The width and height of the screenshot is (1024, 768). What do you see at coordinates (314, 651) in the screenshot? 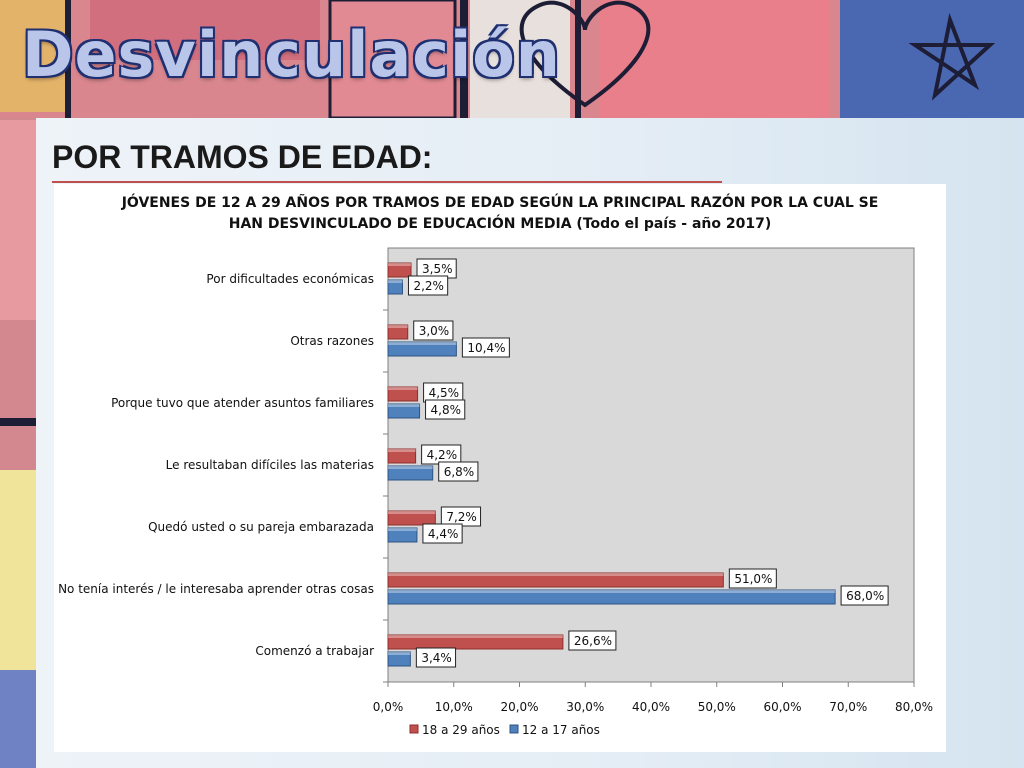
I see `category-label: Comenzó a trabajar` at bounding box center [314, 651].